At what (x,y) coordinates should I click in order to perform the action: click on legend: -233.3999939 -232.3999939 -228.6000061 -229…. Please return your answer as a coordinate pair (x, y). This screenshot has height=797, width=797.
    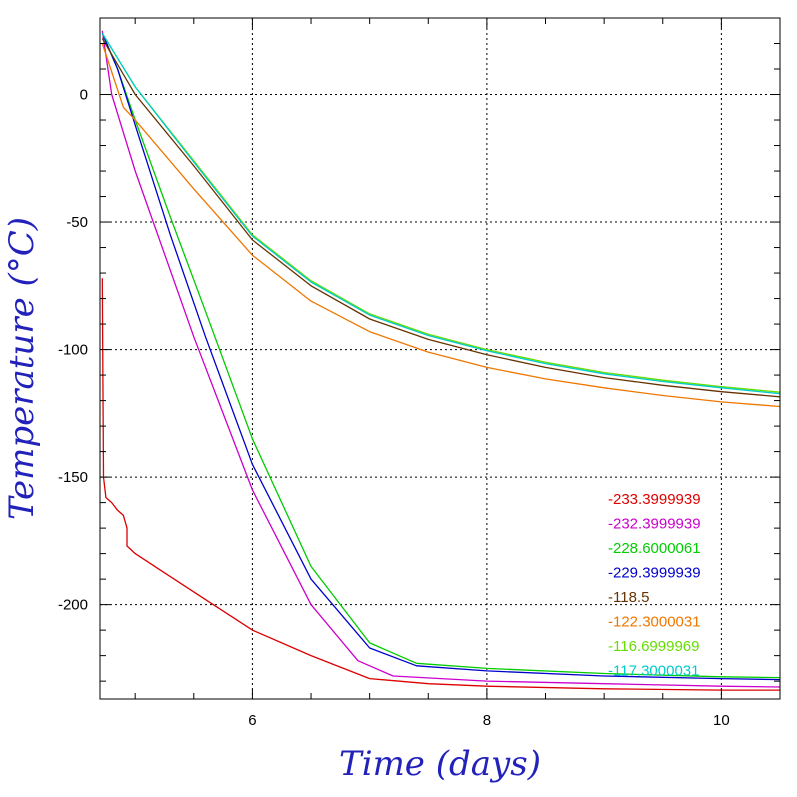
    Looking at the image, I should click on (654, 585).